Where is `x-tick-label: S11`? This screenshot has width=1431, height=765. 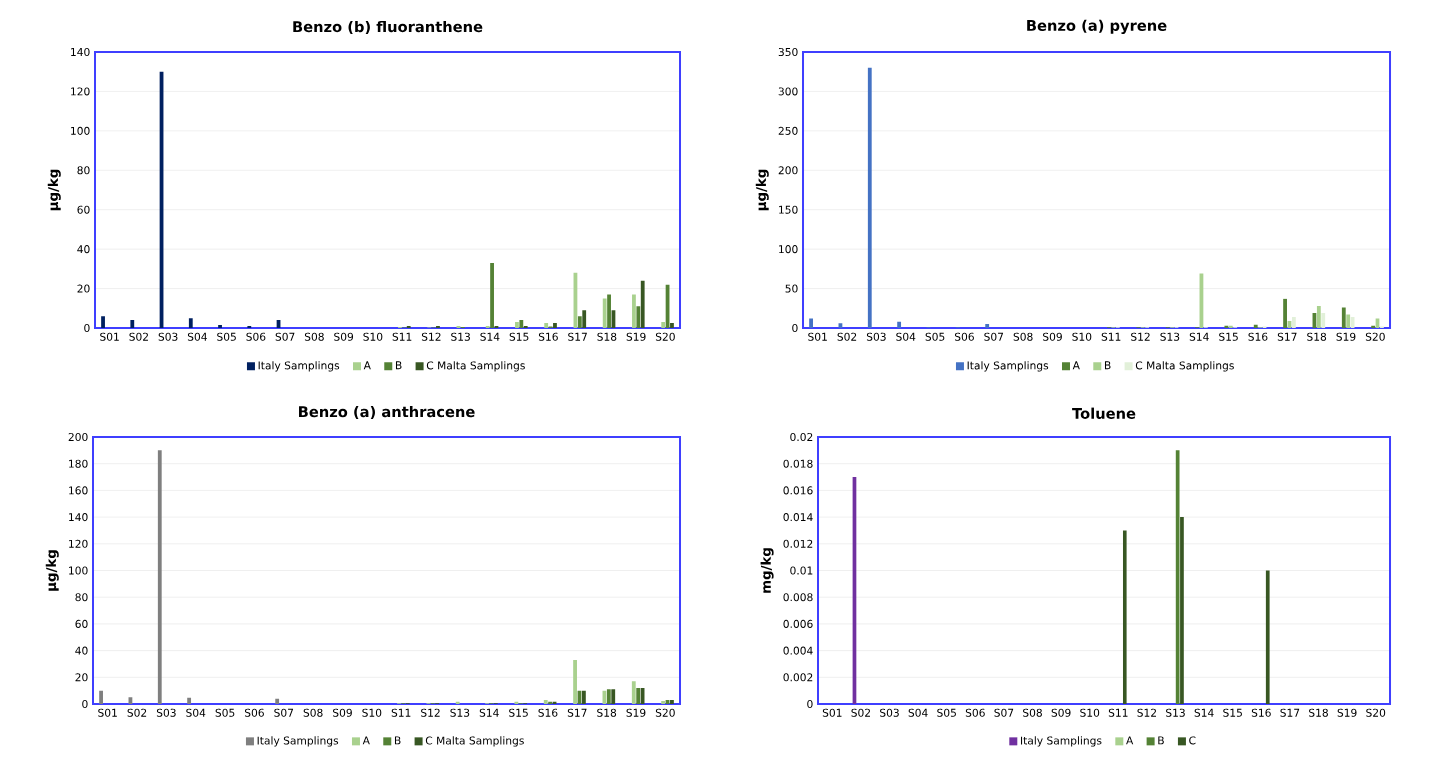 x-tick-label: S11 is located at coordinates (402, 336).